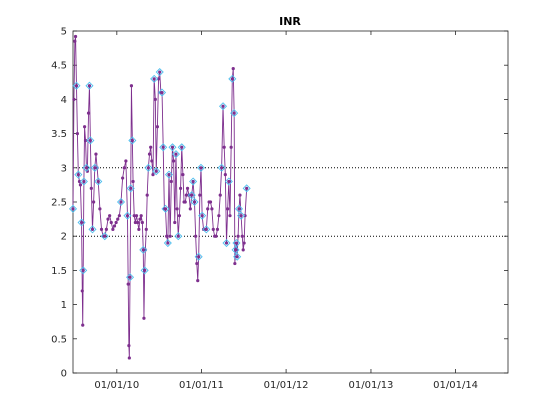 This screenshot has width=560, height=420. Describe the element at coordinates (59, 271) in the screenshot. I see `y-tick-label: 1.5` at that location.